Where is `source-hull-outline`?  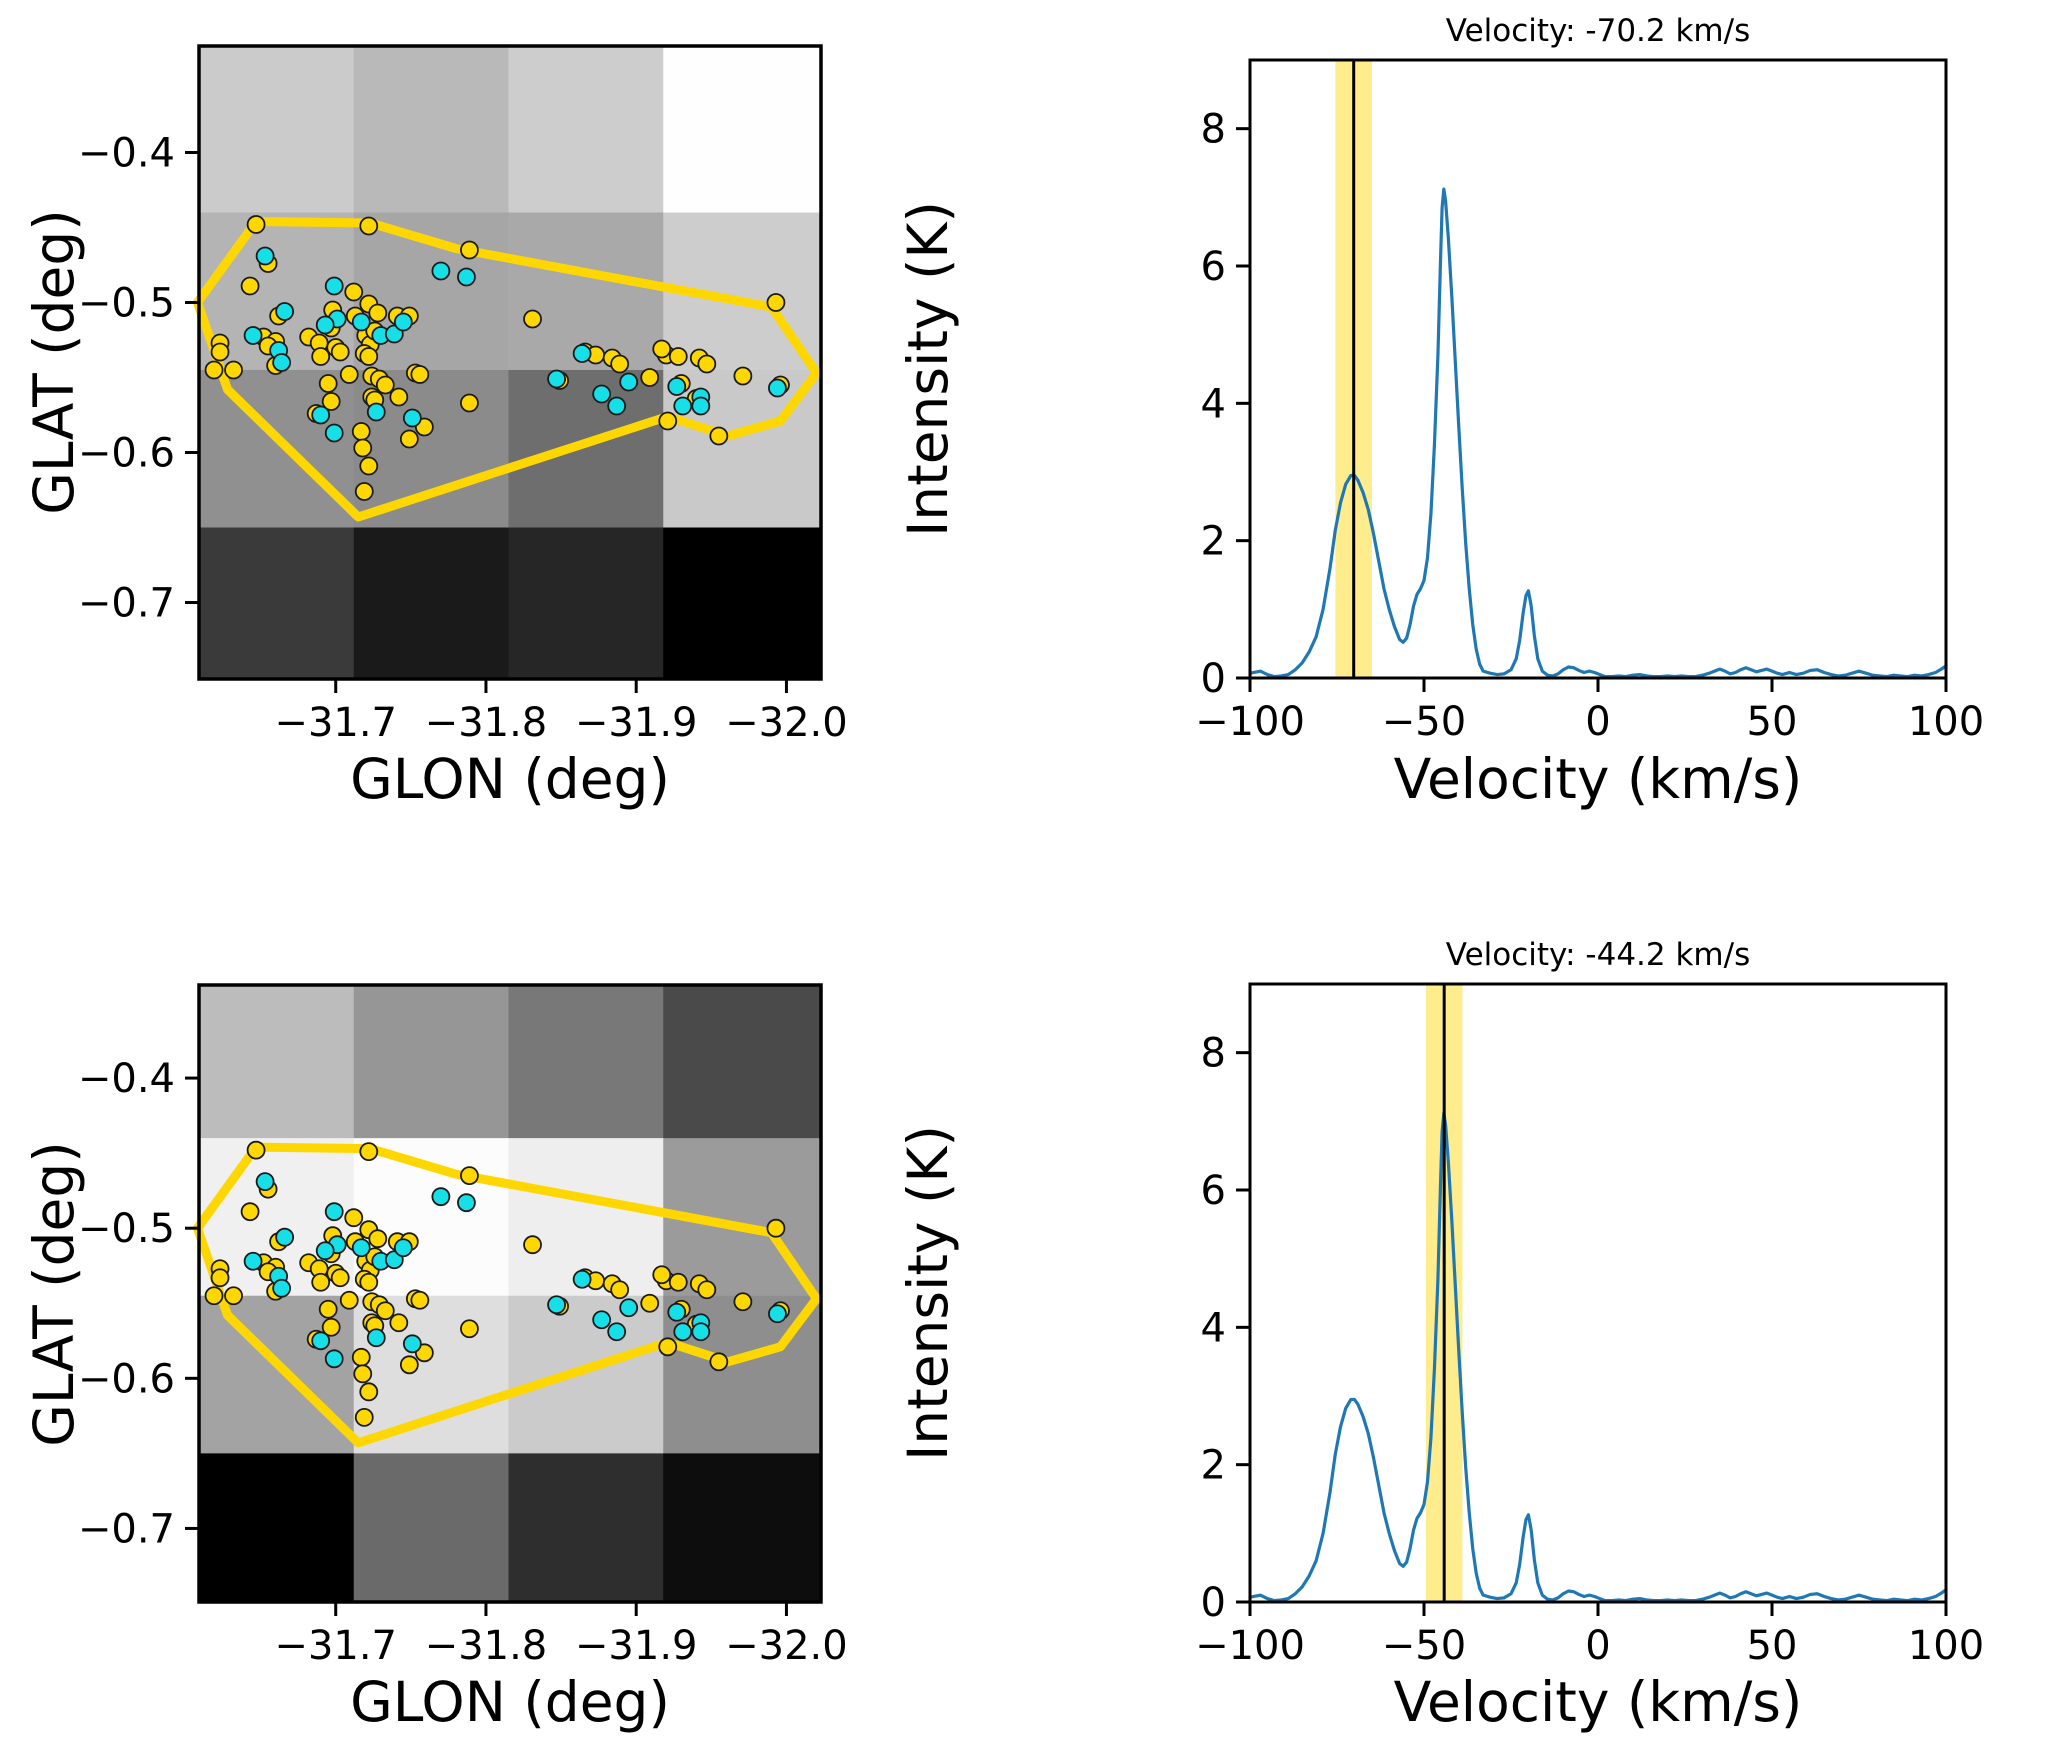
source-hull-outline is located at coordinates (506, 1295).